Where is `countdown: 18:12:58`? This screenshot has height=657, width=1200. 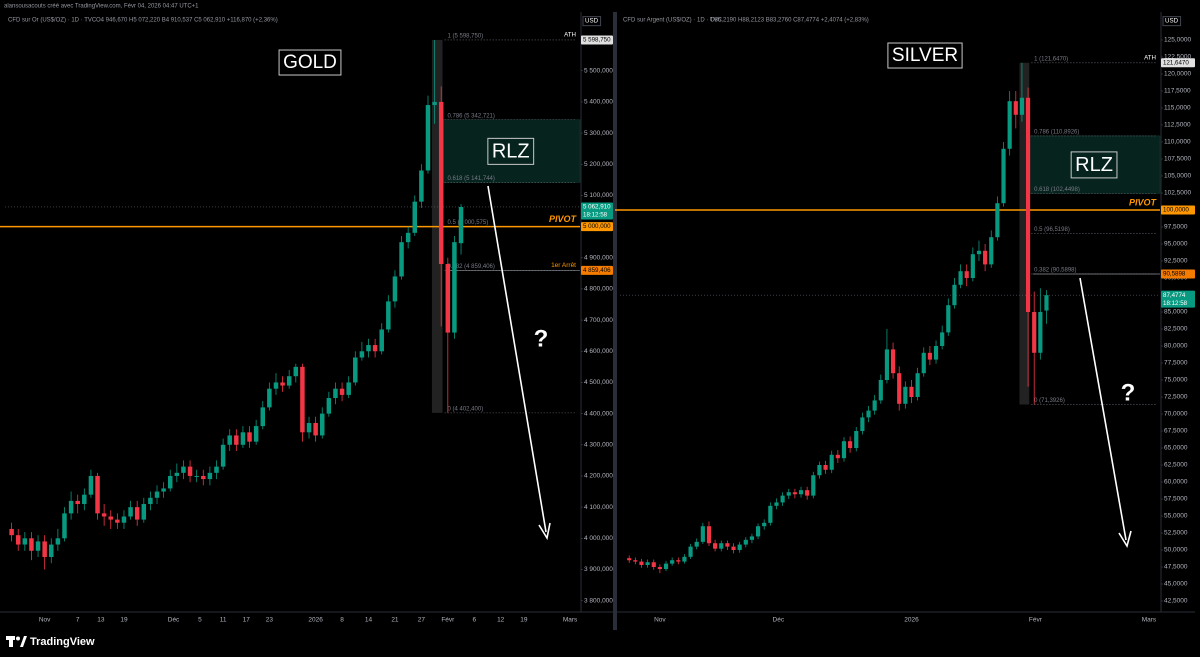
countdown: 18:12:58 is located at coordinates (1175, 303).